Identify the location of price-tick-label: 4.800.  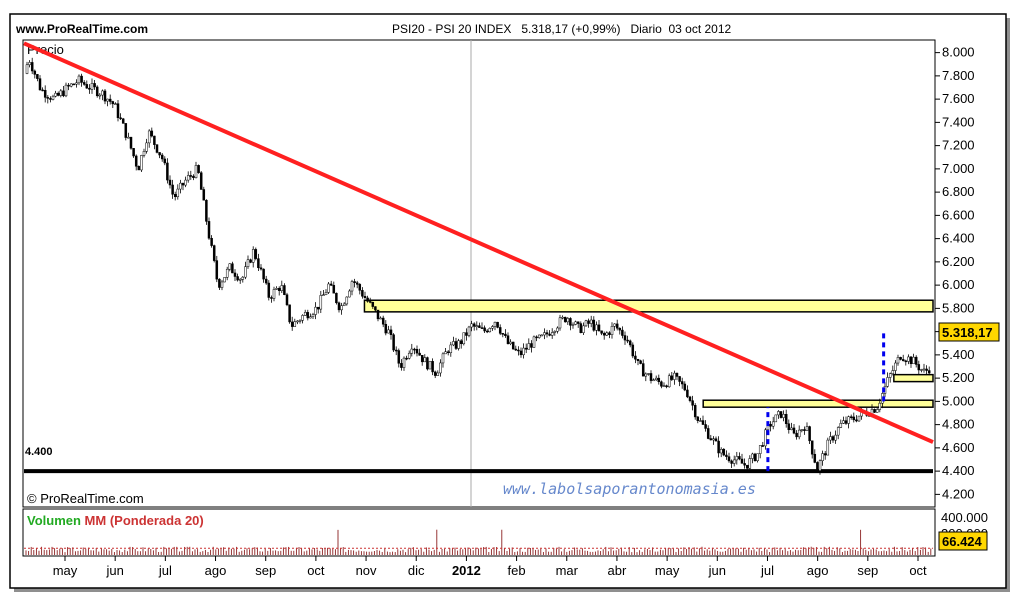
(958, 424).